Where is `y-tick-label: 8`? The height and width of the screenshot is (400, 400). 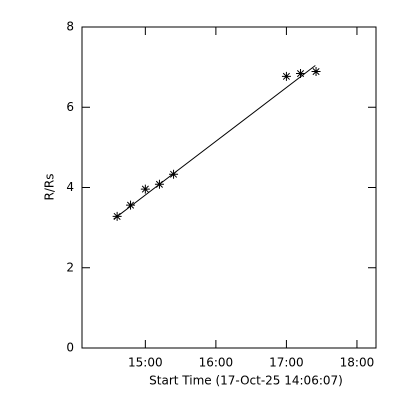
y-tick-label: 8 is located at coordinates (70, 27).